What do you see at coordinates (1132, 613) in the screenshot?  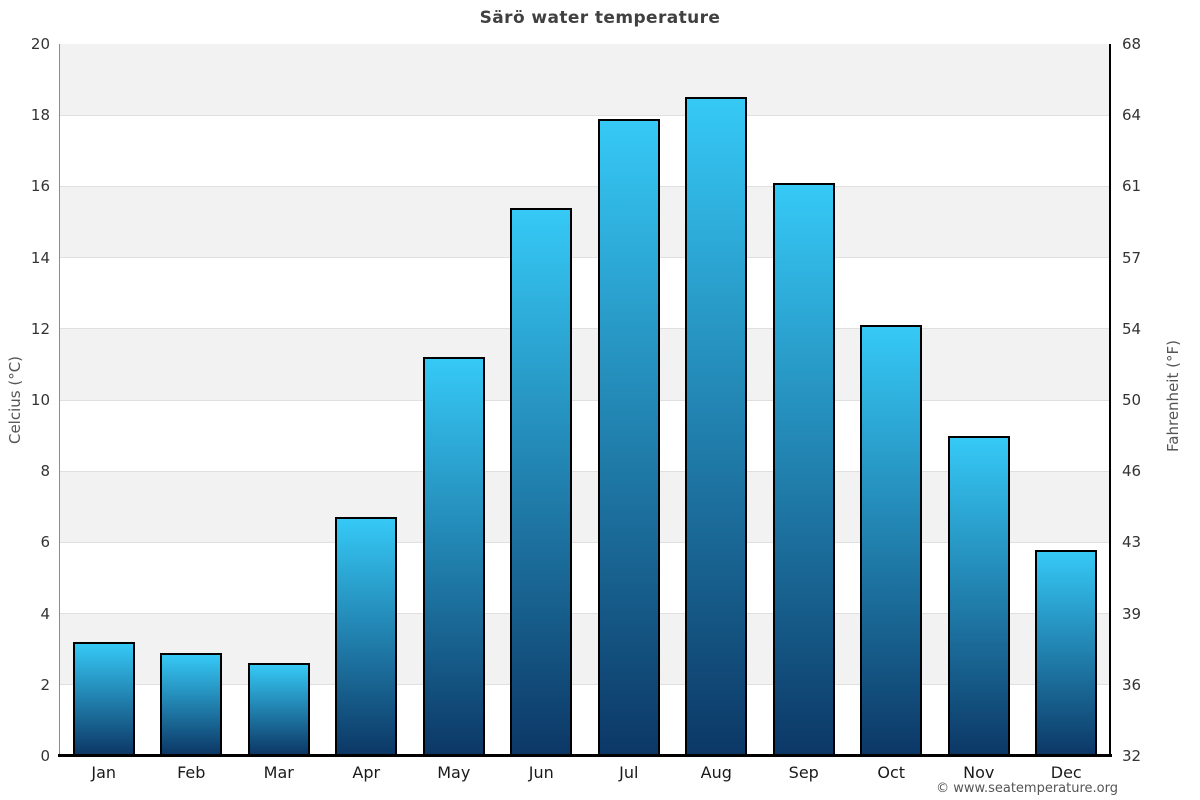 I see `right-tick-39: 39` at bounding box center [1132, 613].